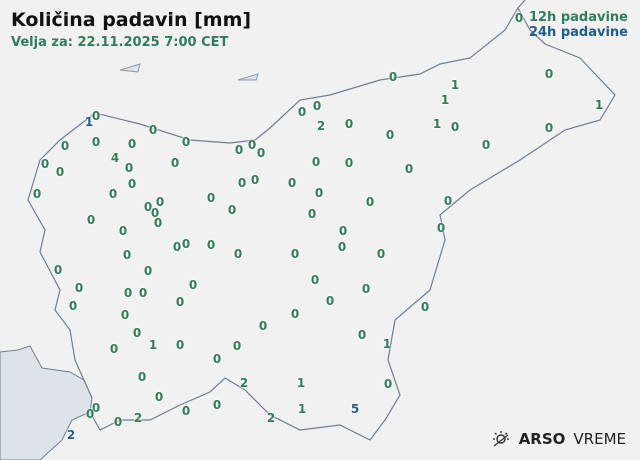 This screenshot has width=640, height=460. Describe the element at coordinates (355, 409) in the screenshot. I see `station-value-24h: 5` at that location.